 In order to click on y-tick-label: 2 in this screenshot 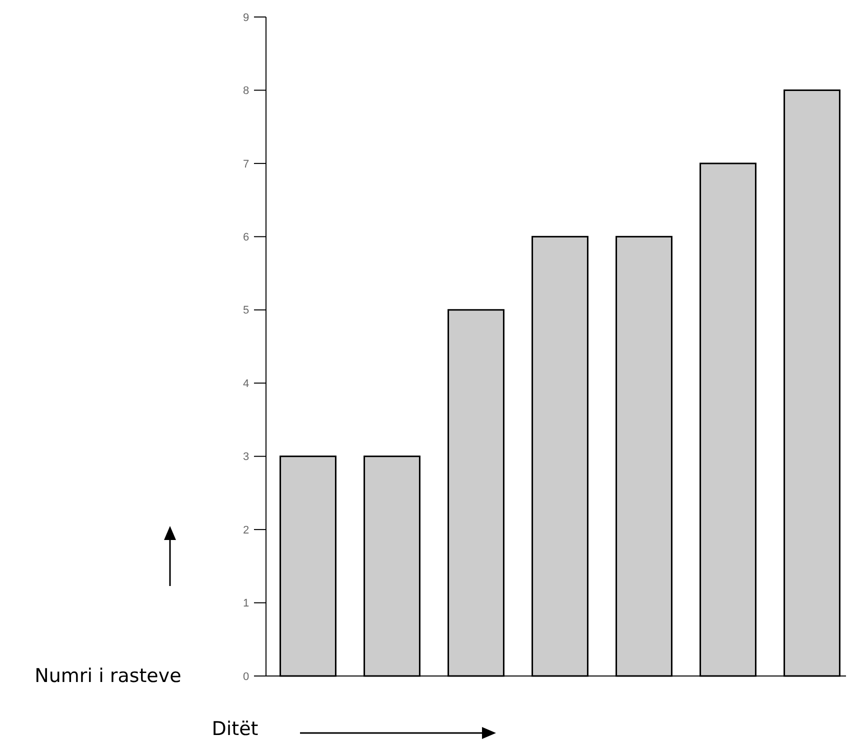, I will do `click(246, 530)`.